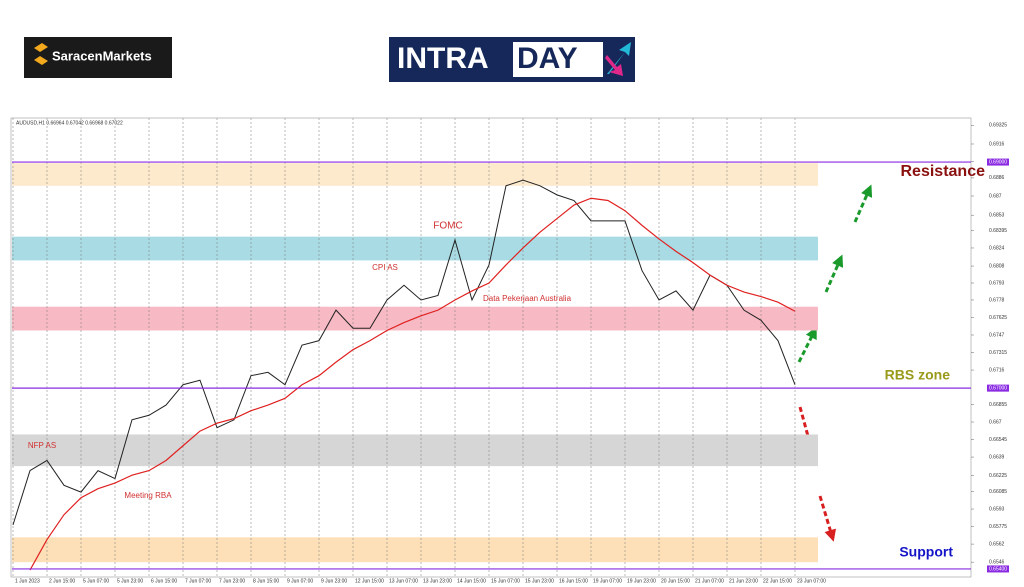 The image size is (1024, 587). What do you see at coordinates (300, 581) in the screenshot?
I see `x-tick-label: 9 Jun 07:00` at bounding box center [300, 581].